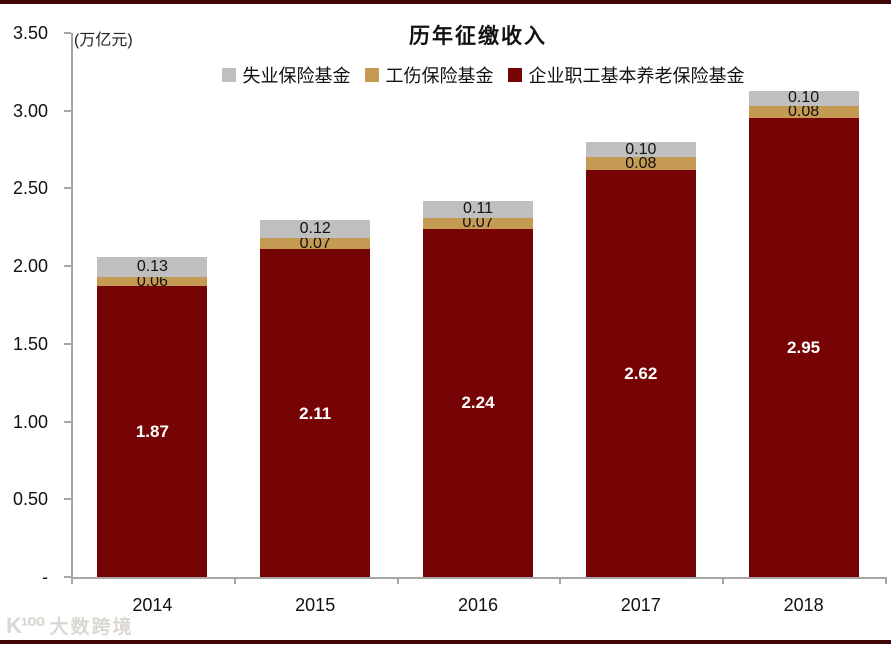 This screenshot has height=645, width=891. I want to click on y-tick-label: 3.00, so click(30, 110).